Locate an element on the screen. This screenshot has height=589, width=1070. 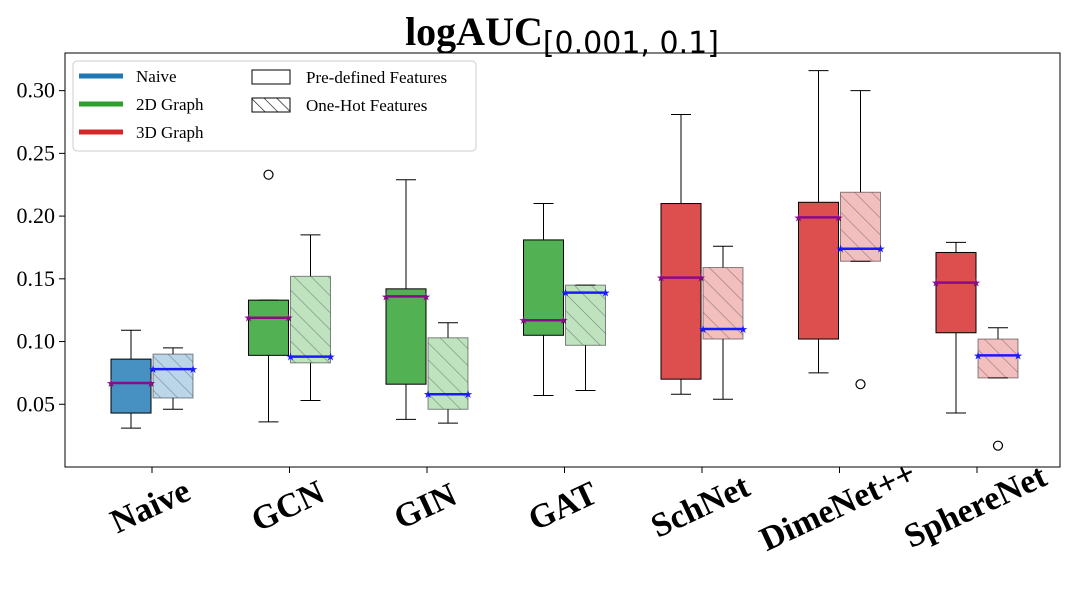
box-naive-onehot: ★ ★ is located at coordinates (173, 378).